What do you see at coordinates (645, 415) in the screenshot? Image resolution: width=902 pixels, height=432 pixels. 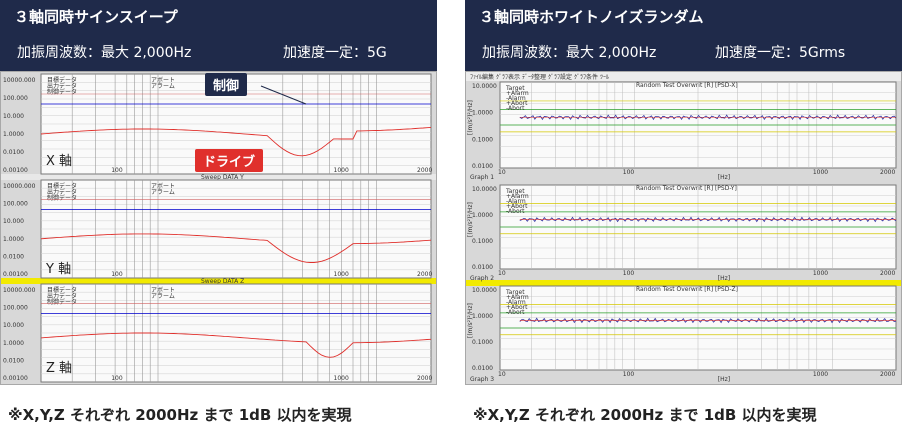 I see `right-caption: ※X,Y,Z それぞれ 2000Hz まで 1dB 以内を実現` at bounding box center [645, 415].